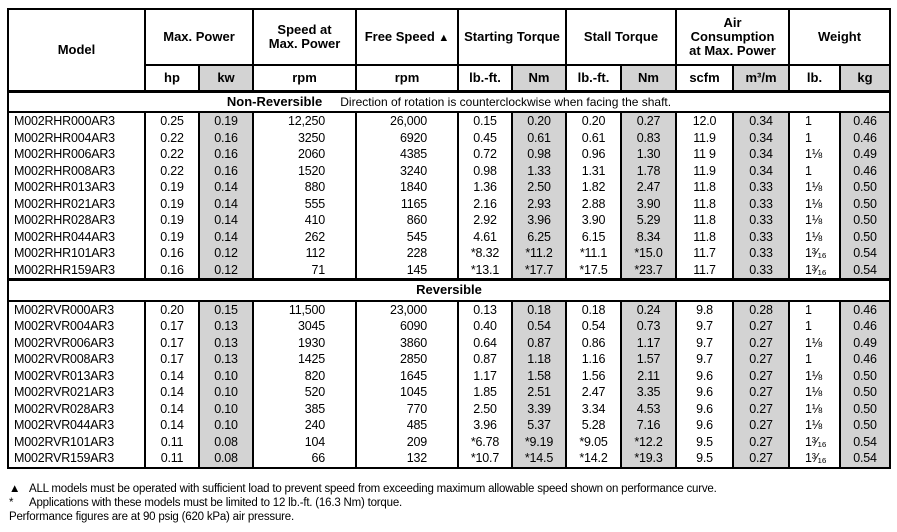 The height and width of the screenshot is (532, 897). What do you see at coordinates (593, 236) in the screenshot?
I see `cell-stall-torque-lbft: 6.15` at bounding box center [593, 236].